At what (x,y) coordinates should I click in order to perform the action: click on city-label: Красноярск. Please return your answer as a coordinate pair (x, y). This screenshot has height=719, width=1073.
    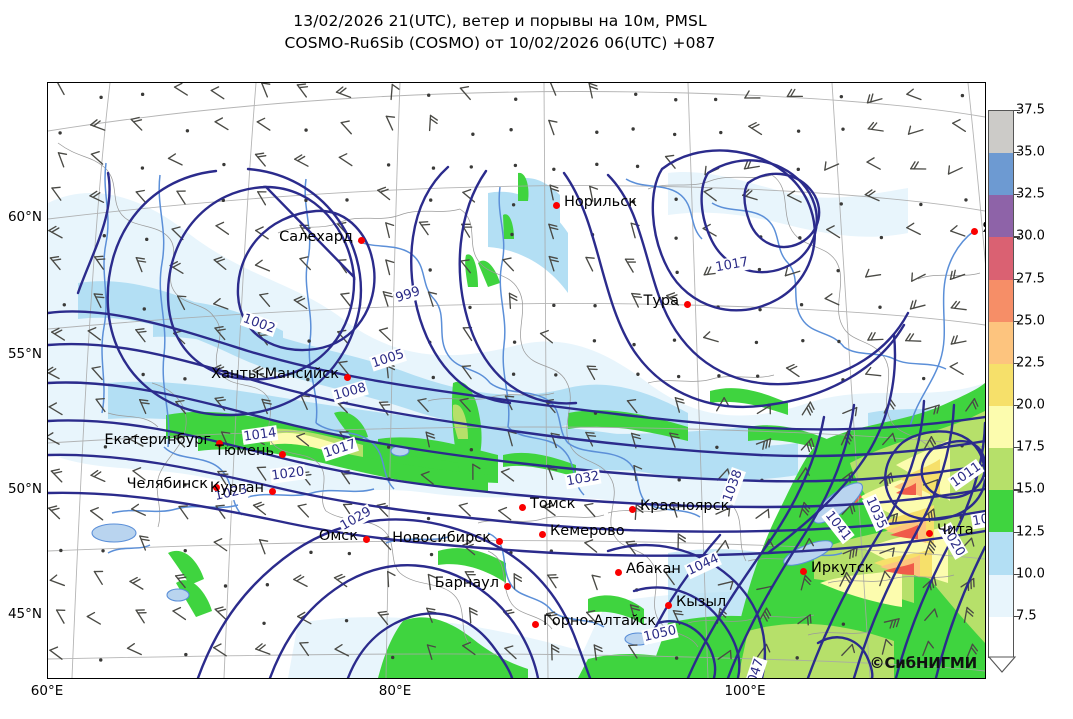
    Looking at the image, I should click on (685, 506).